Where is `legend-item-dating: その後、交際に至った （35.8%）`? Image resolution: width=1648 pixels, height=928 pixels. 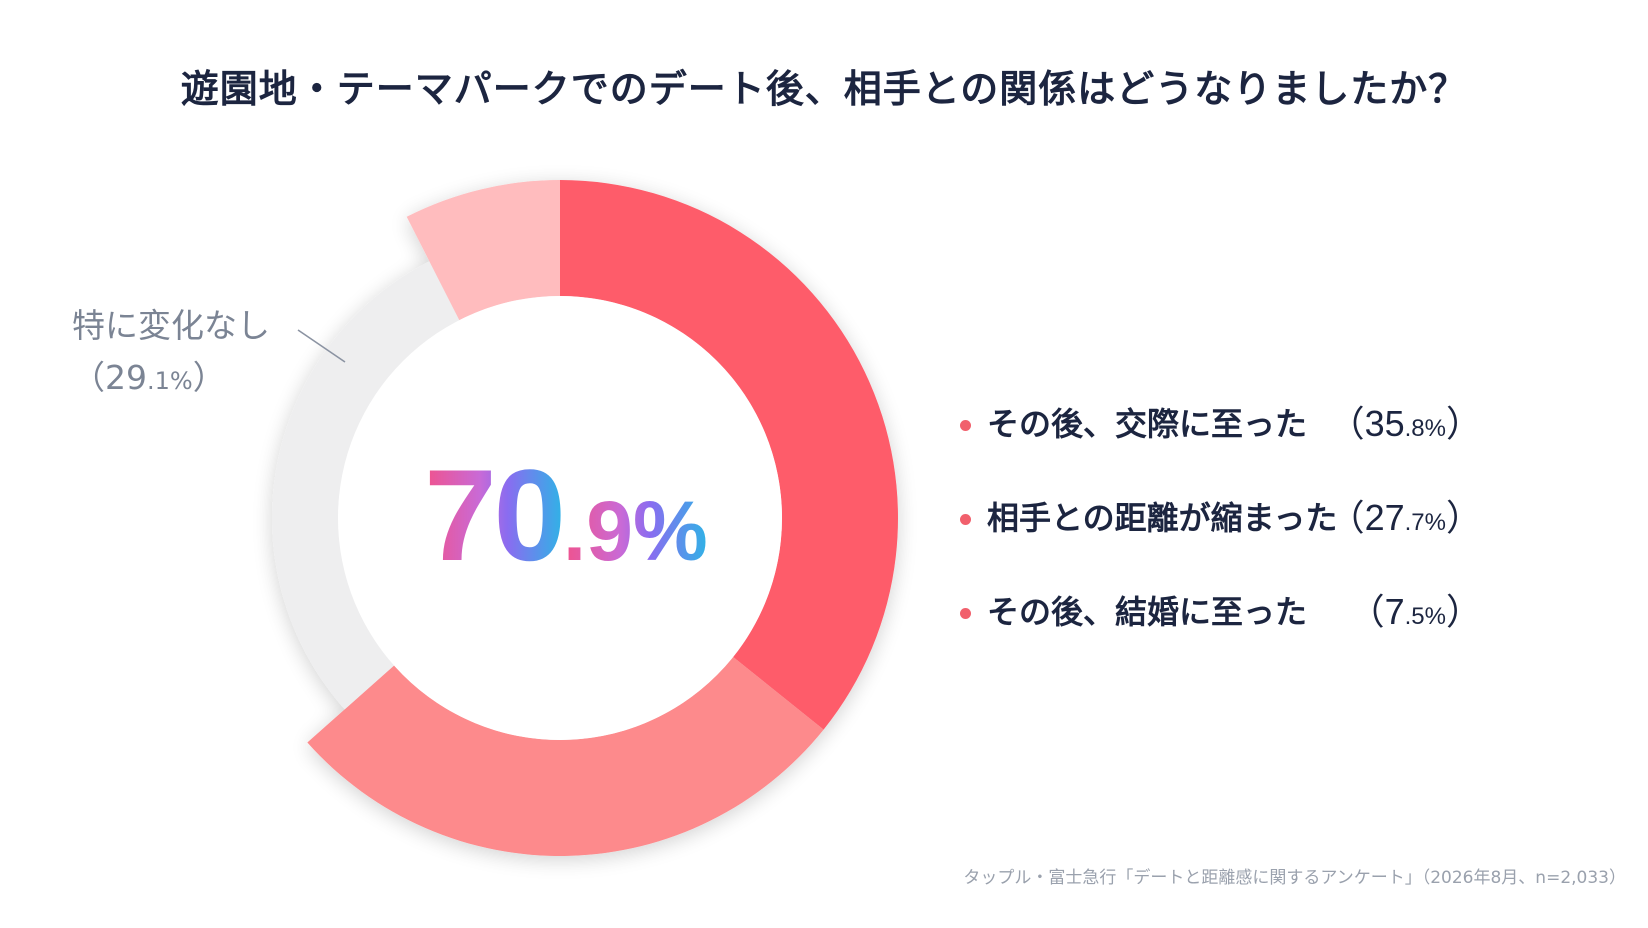
legend-item-dating: その後、交際に至った （35.8%） is located at coordinates (1240, 439).